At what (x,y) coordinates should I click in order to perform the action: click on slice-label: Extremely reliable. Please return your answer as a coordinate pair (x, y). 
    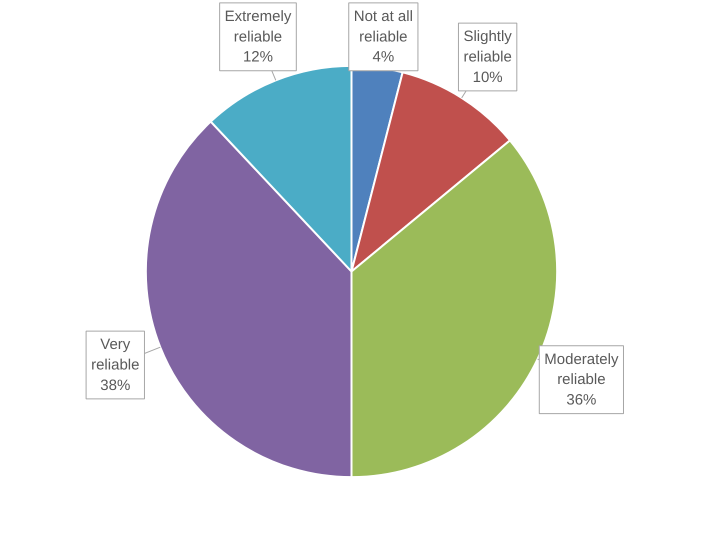
    Looking at the image, I should click on (258, 27).